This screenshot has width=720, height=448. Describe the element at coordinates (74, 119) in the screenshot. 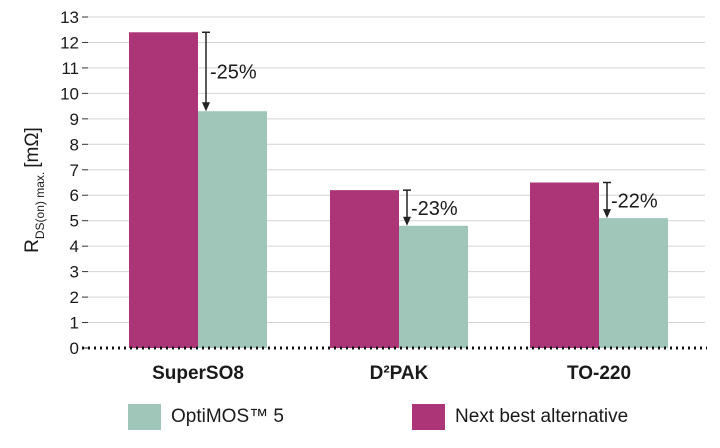

I see `y-tick-label: 9` at that location.